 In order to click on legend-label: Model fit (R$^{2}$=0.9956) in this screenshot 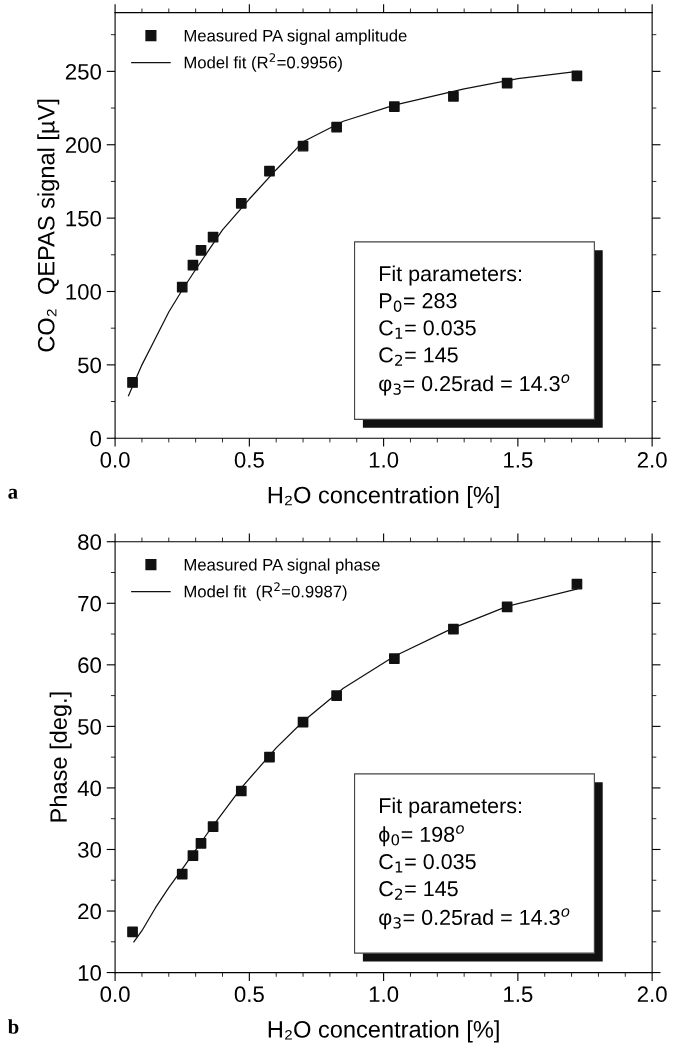, I will do `click(263, 62)`.